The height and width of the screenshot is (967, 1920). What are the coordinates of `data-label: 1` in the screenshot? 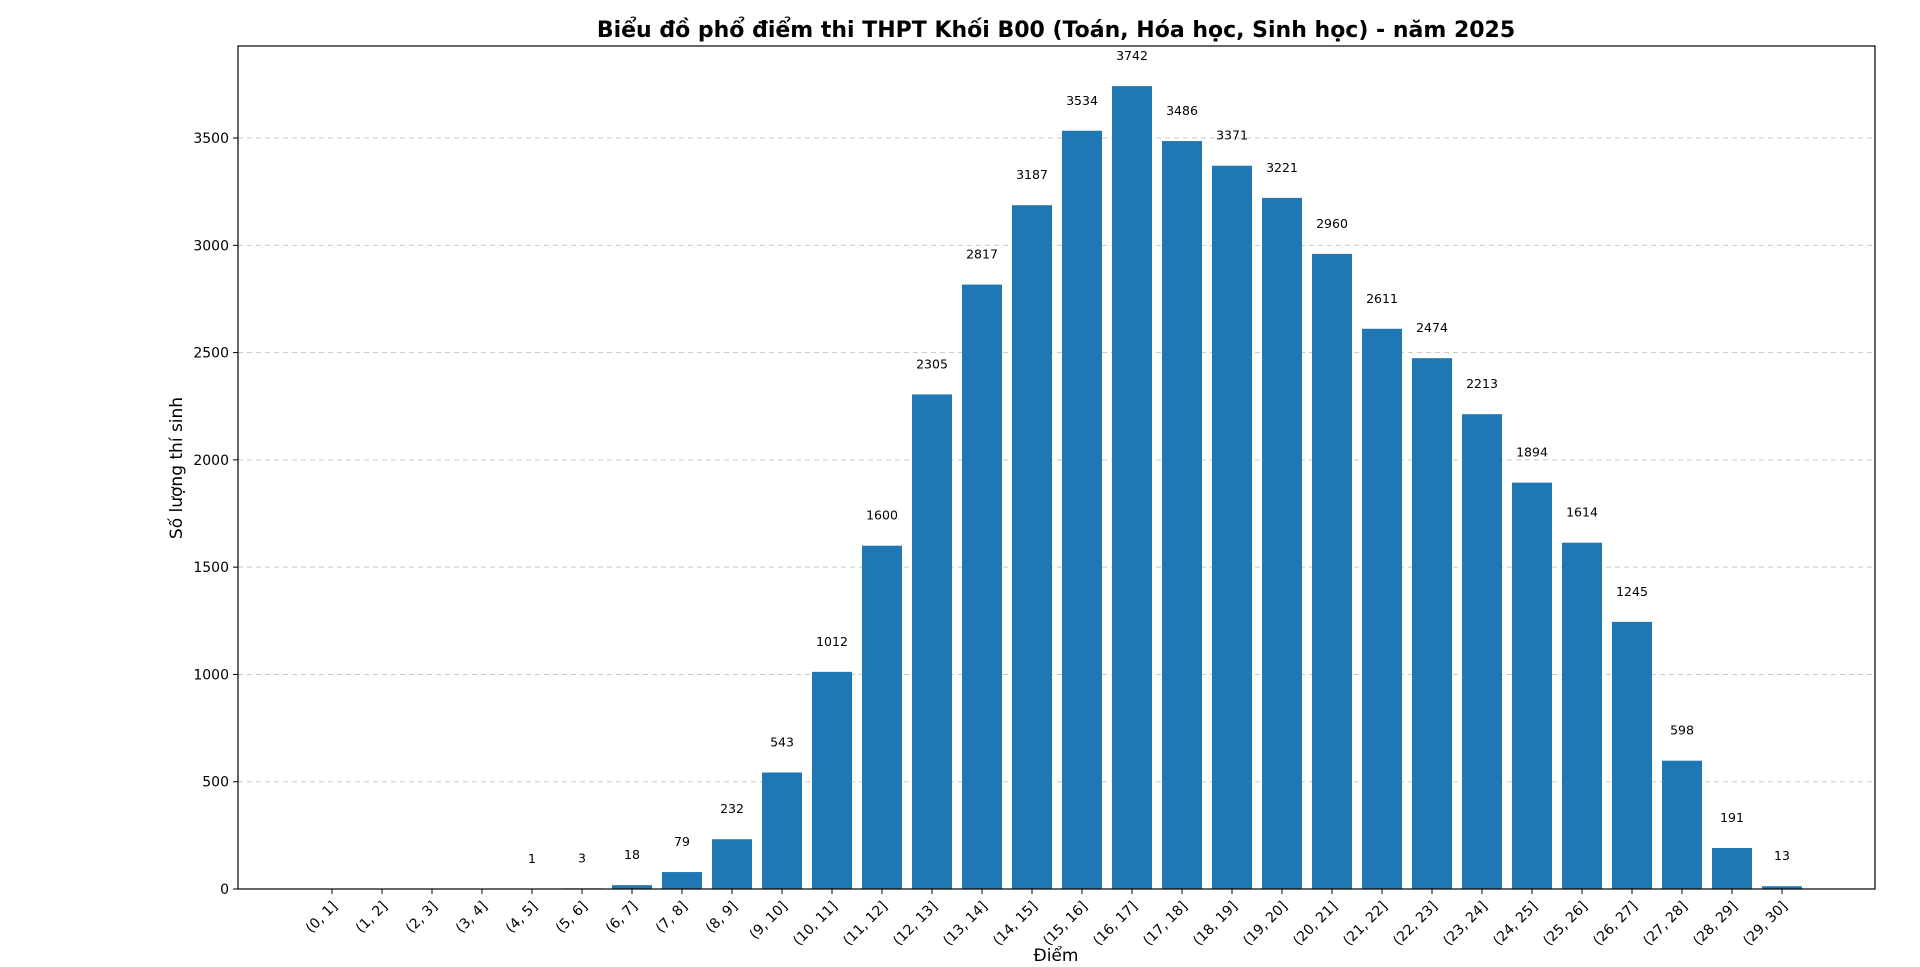 It's located at (532, 858).